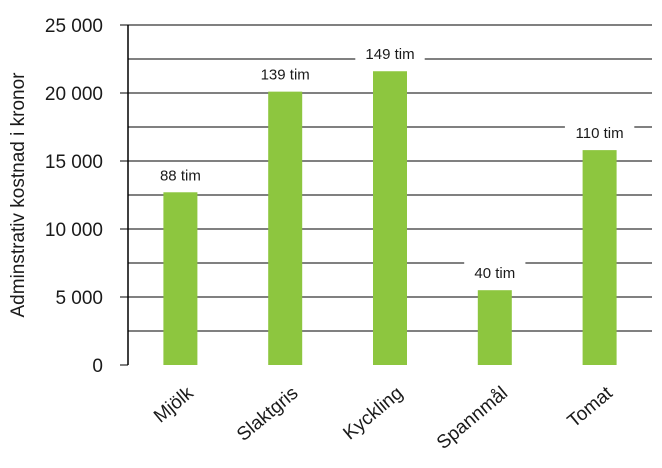  What do you see at coordinates (74, 230) in the screenshot?
I see `y-tick-label: 10 000` at bounding box center [74, 230].